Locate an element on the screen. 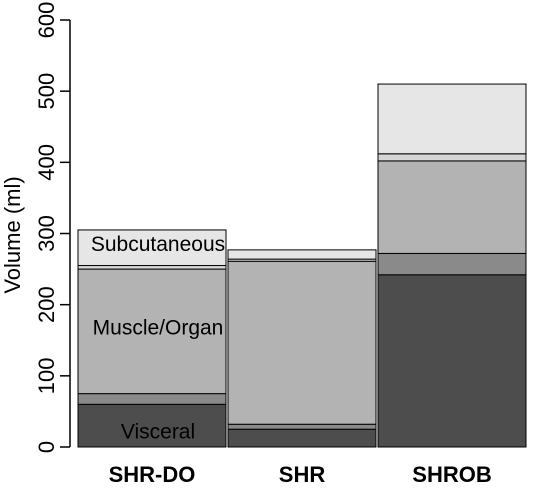  x-axis-labels: SHR-DO SHR SHROB is located at coordinates (300, 474).